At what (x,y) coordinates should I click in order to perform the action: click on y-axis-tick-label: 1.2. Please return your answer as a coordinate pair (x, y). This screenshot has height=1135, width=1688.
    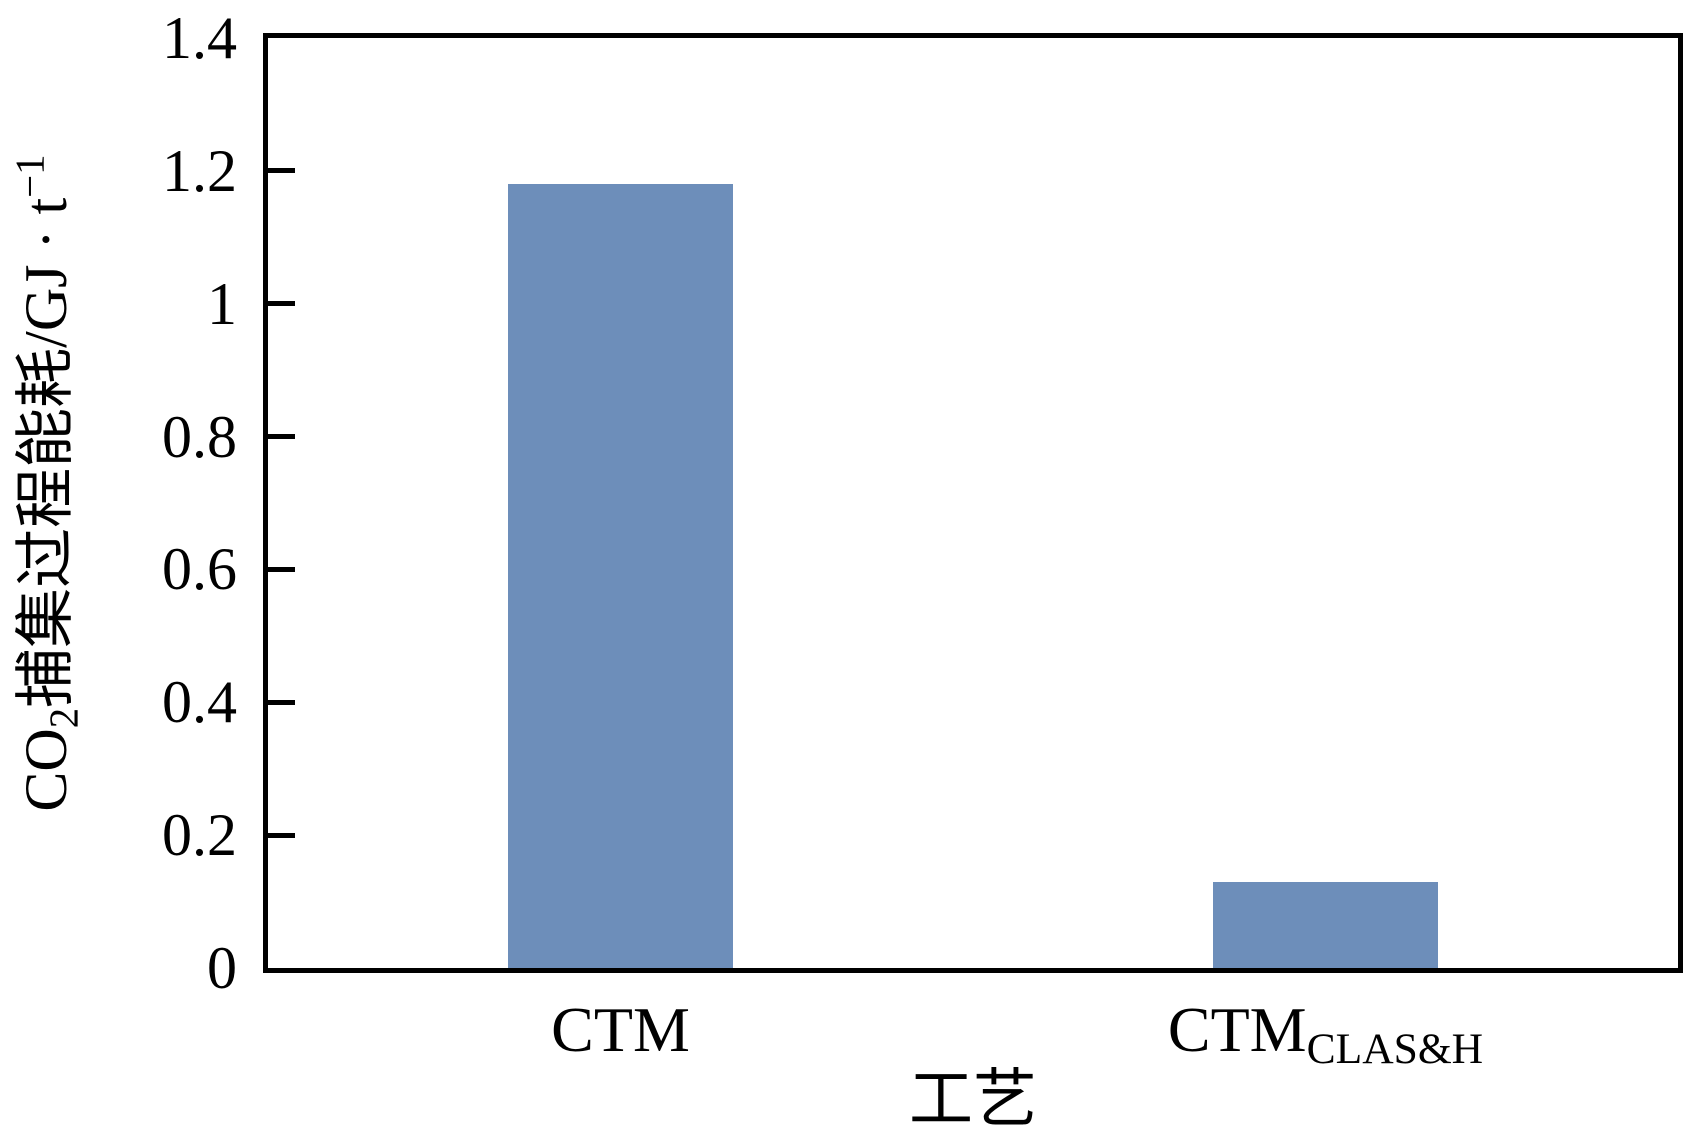
    Looking at the image, I should click on (199, 170).